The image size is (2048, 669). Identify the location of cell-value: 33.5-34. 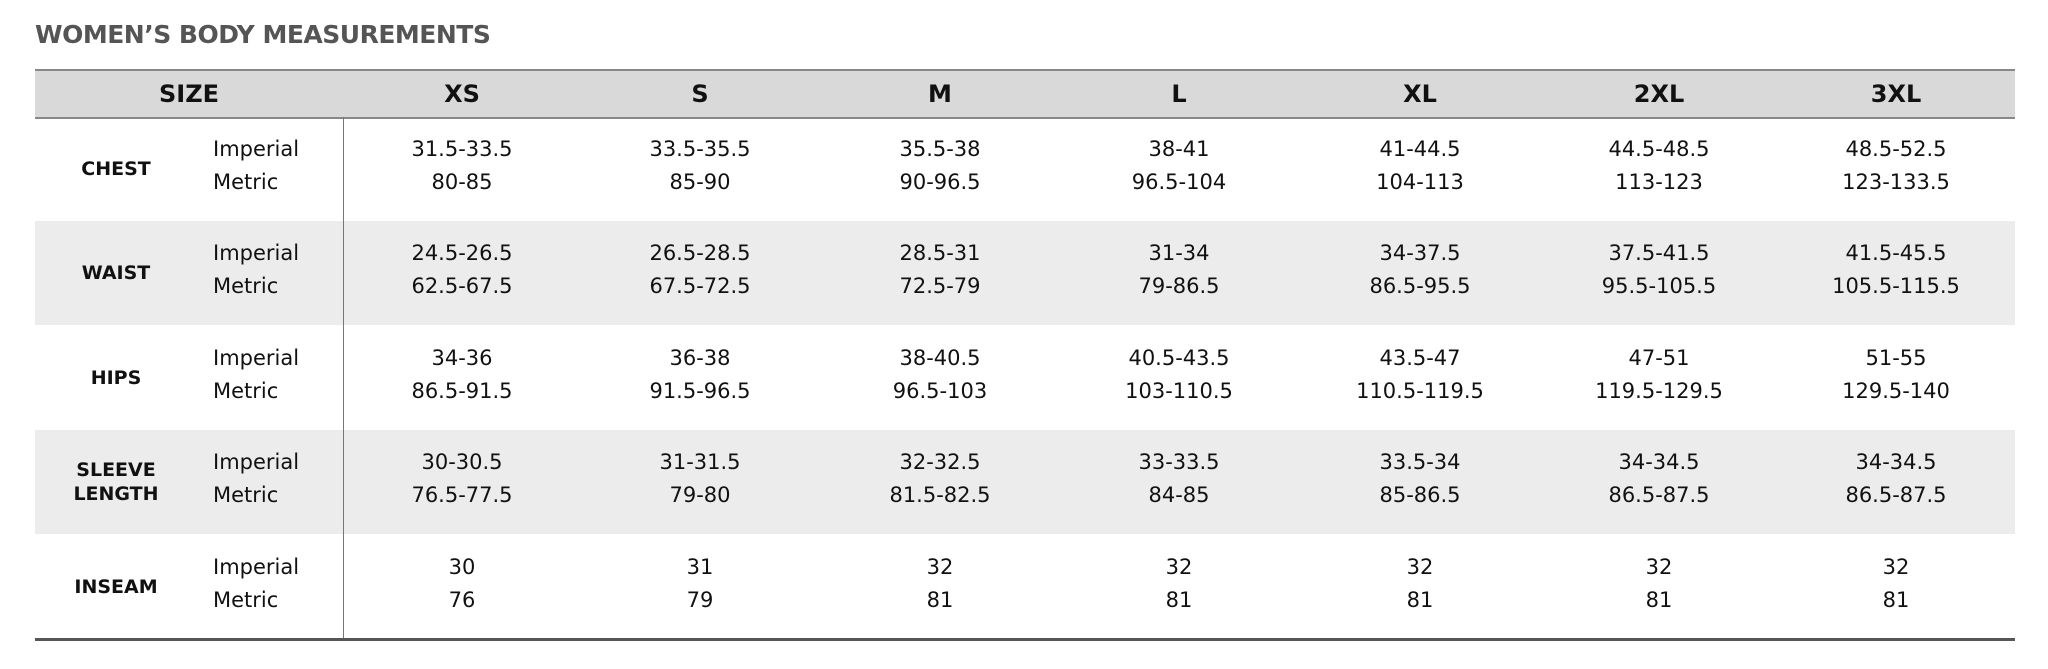
(1420, 462).